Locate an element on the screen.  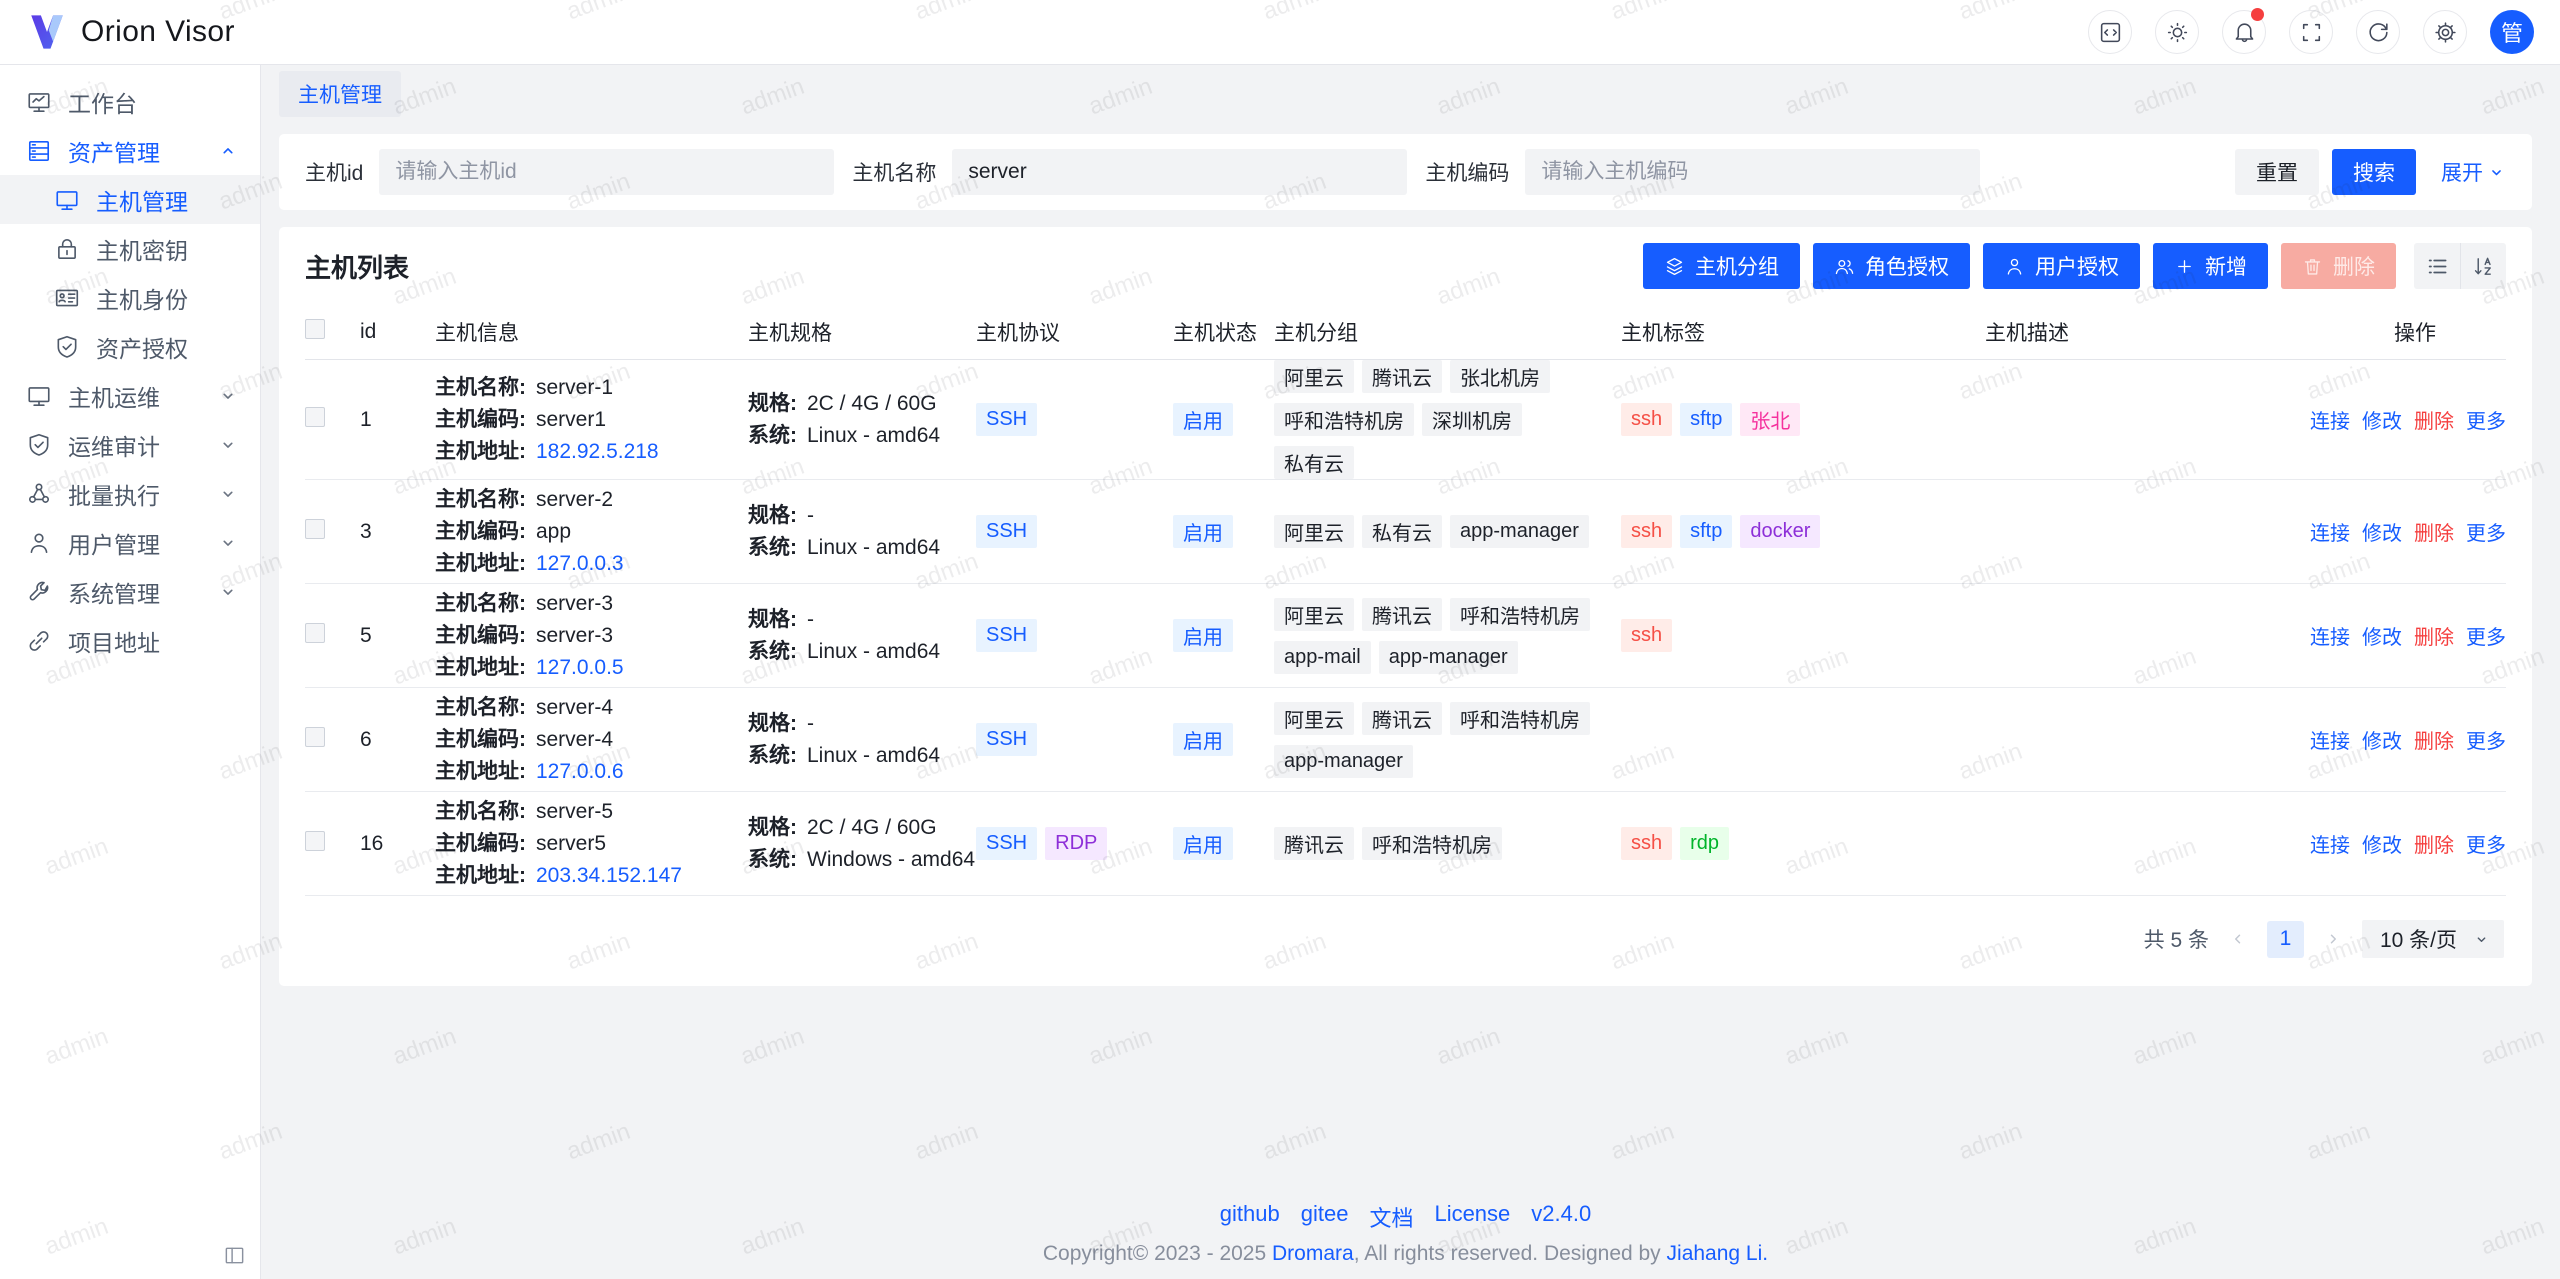
tag: ssh is located at coordinates (1647, 843).